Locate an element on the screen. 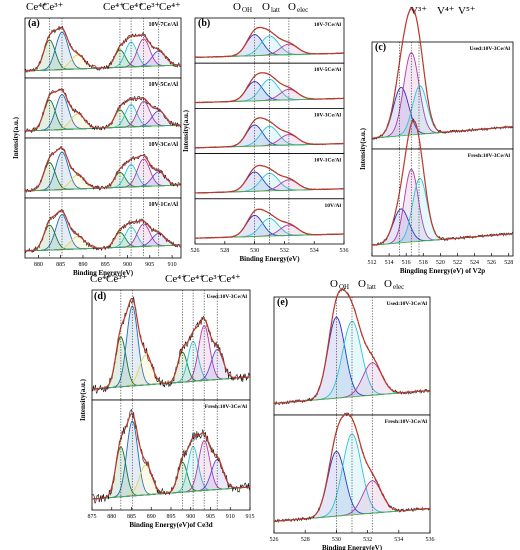 The image size is (520, 550). x-tick-label: 514 is located at coordinates (389, 263).